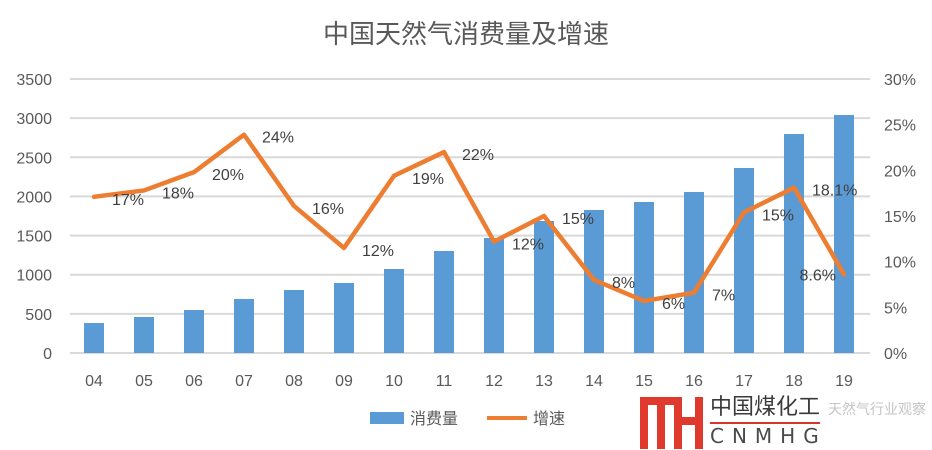 The width and height of the screenshot is (932, 450). I want to click on y-left-tick-label: 3500, so click(34, 80).